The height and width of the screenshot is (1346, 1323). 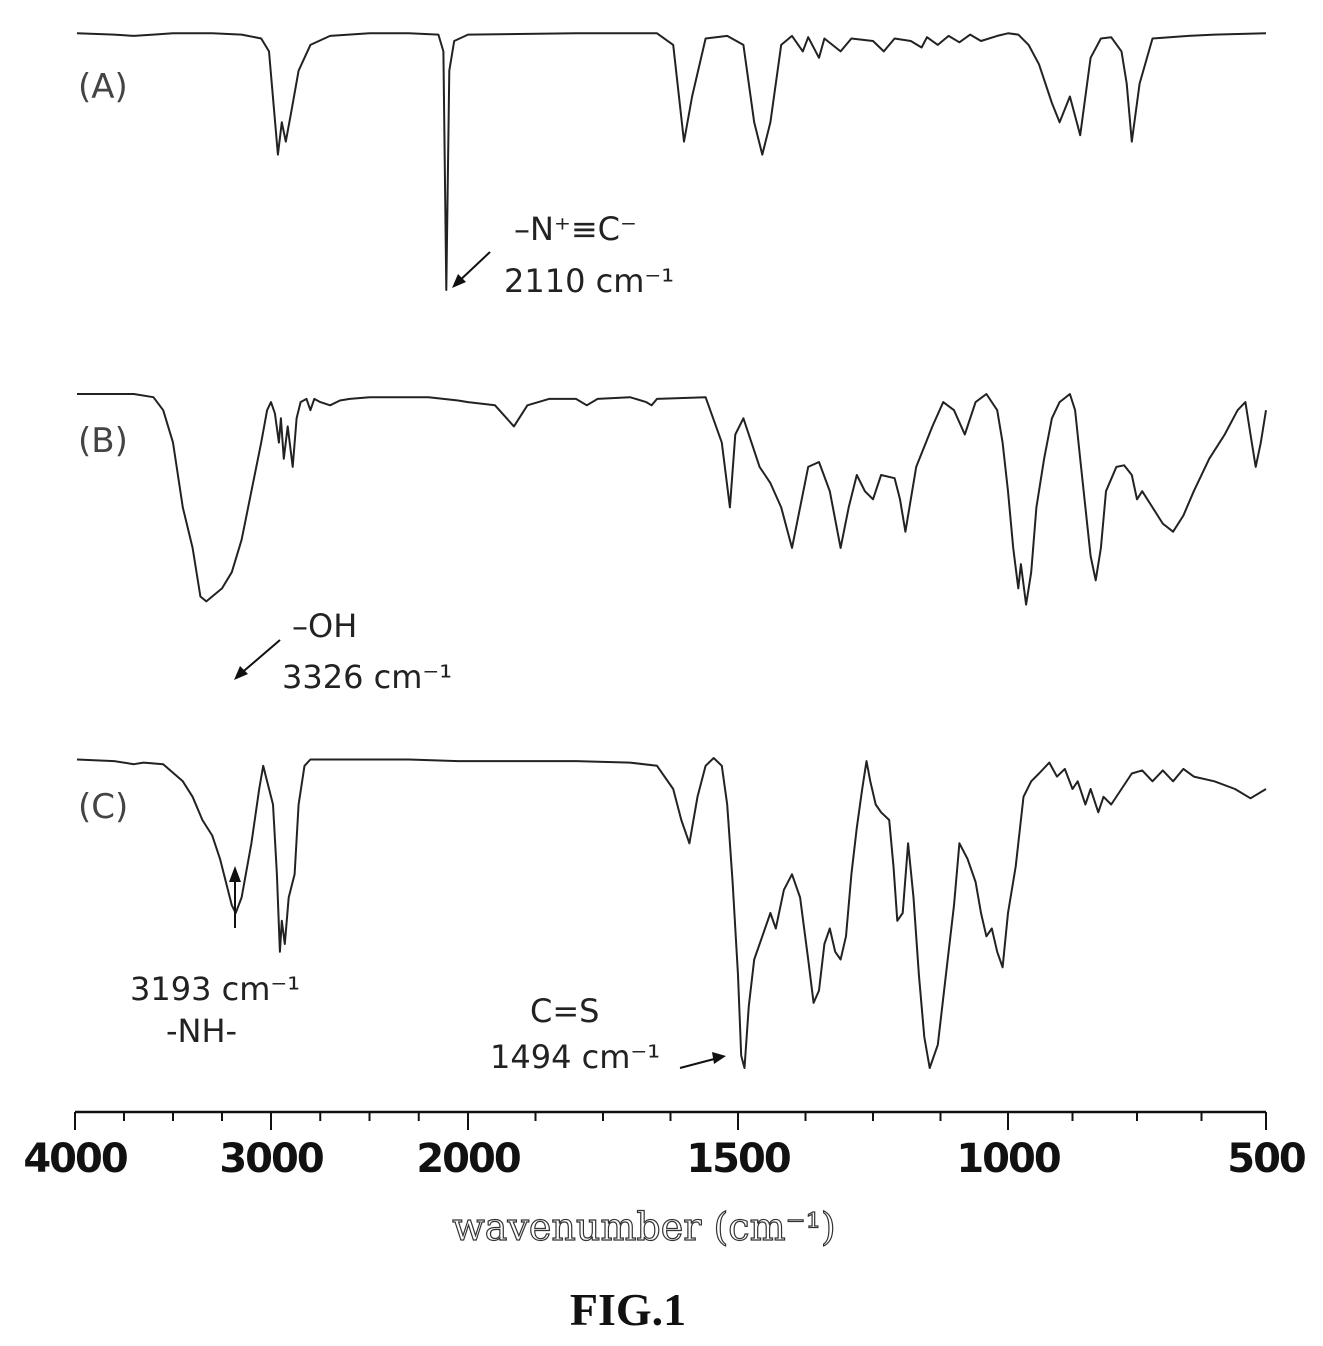 What do you see at coordinates (215, 958) in the screenshot?
I see `annotation-nh: 3193 cm⁻¹ -NH-` at bounding box center [215, 958].